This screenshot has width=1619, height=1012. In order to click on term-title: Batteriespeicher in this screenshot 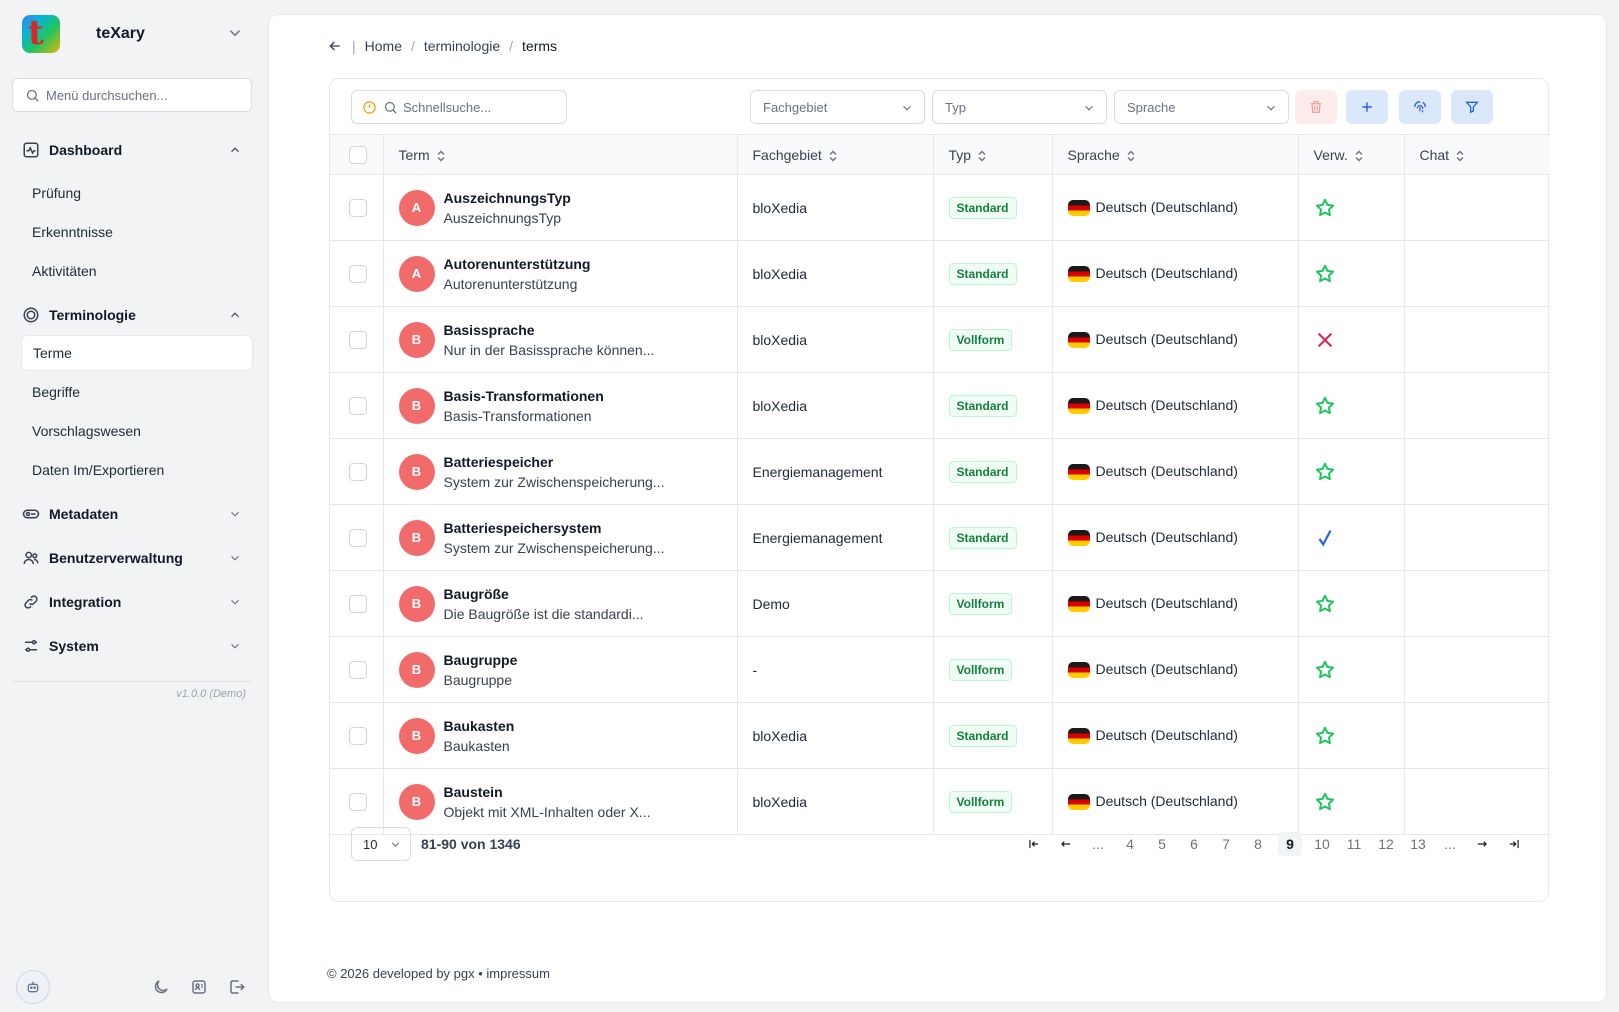, I will do `click(498, 461)`.